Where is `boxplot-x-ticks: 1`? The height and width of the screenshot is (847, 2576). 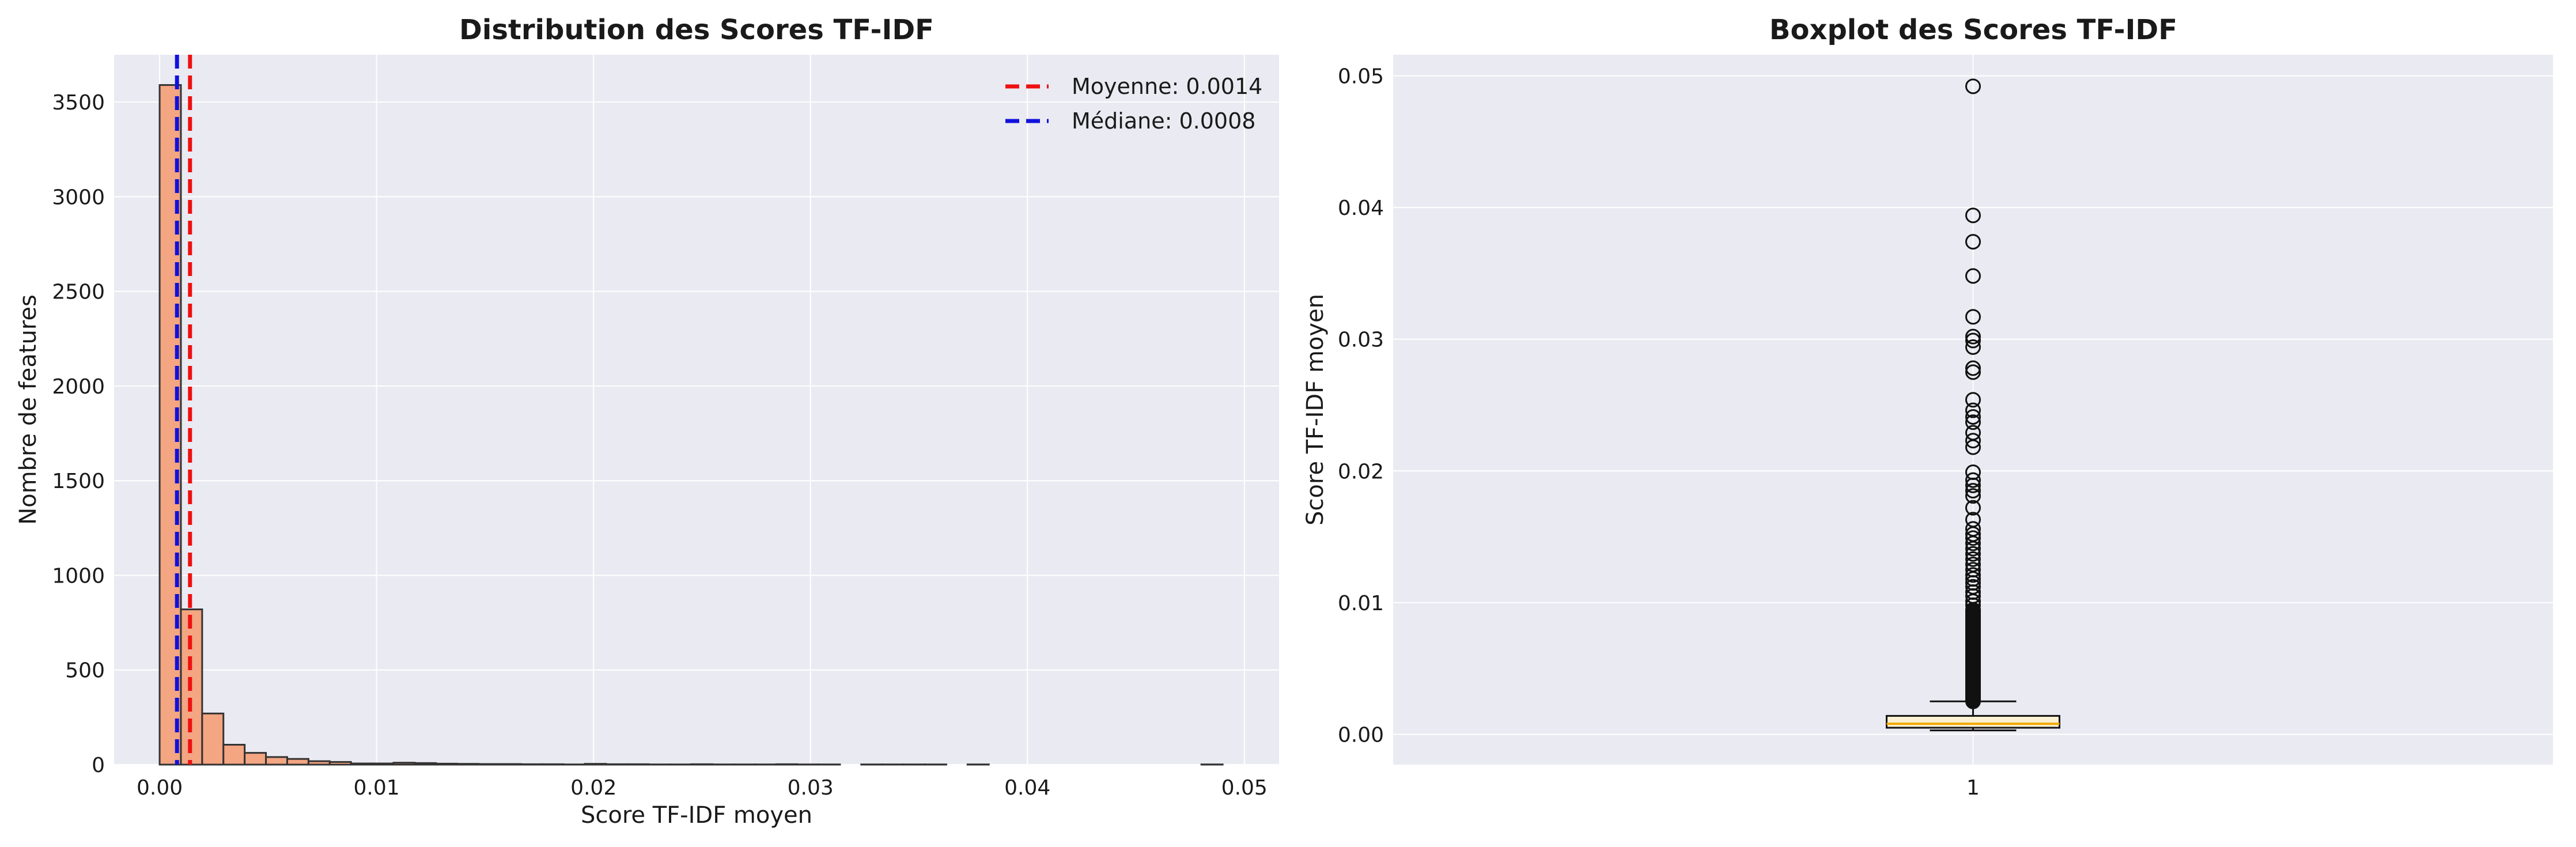
boxplot-x-ticks: 1 is located at coordinates (1973, 788).